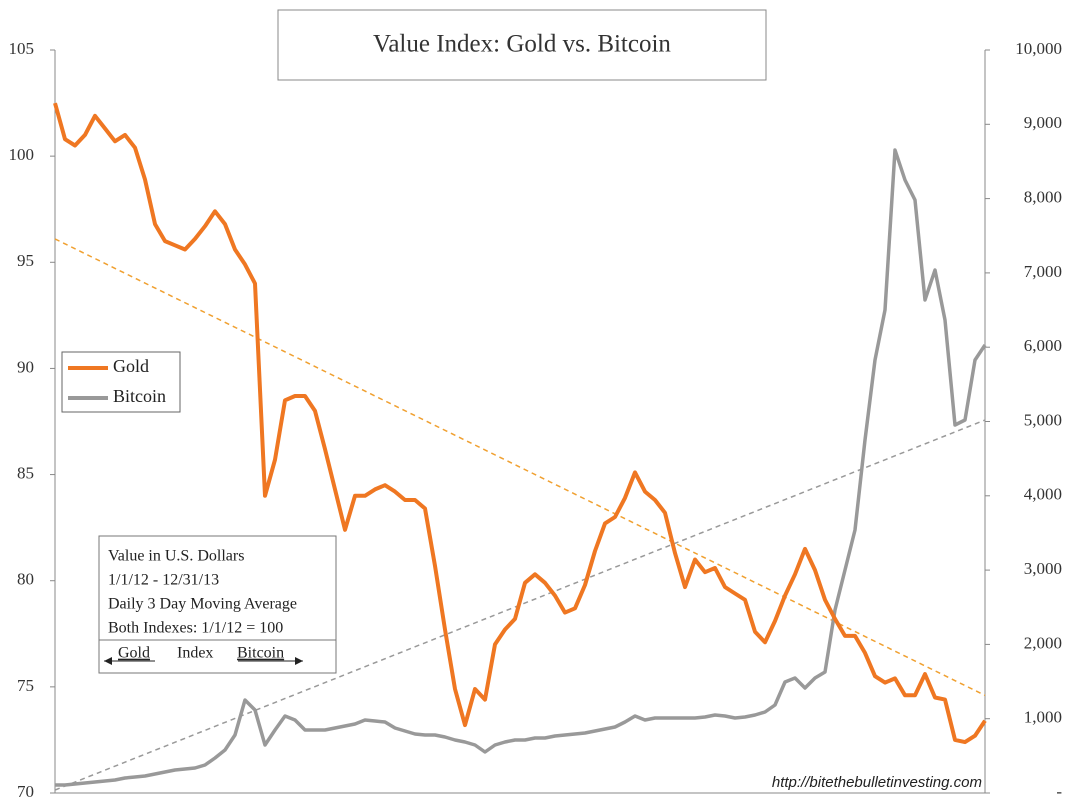 This screenshot has width=1072, height=811. Describe the element at coordinates (1043, 197) in the screenshot. I see `y2-tick-label: 8,000` at that location.